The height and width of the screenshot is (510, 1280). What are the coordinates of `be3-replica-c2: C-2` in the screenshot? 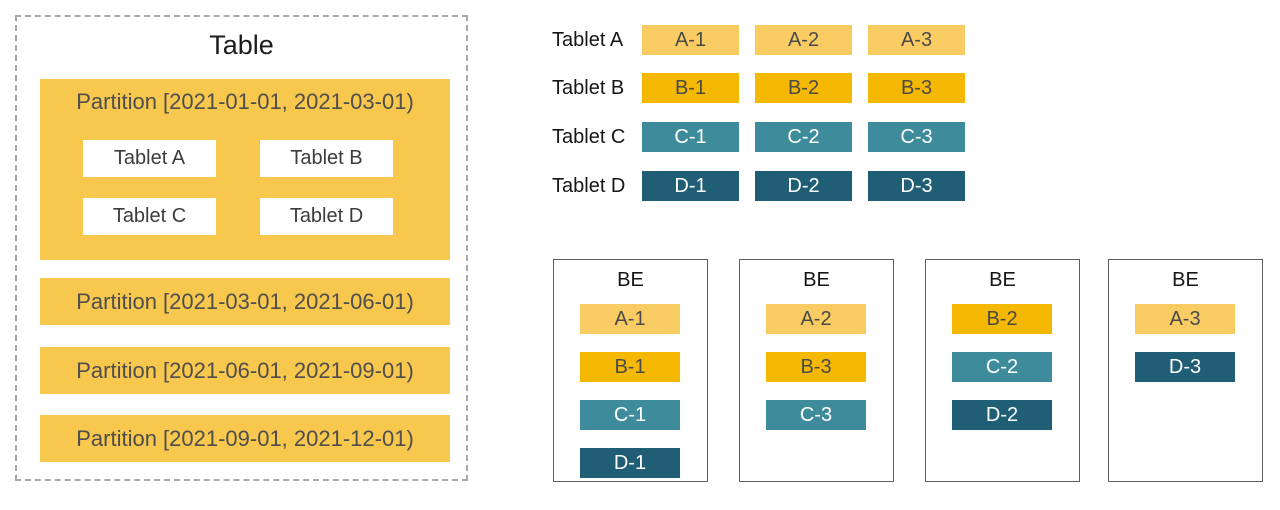 It's located at (1002, 367).